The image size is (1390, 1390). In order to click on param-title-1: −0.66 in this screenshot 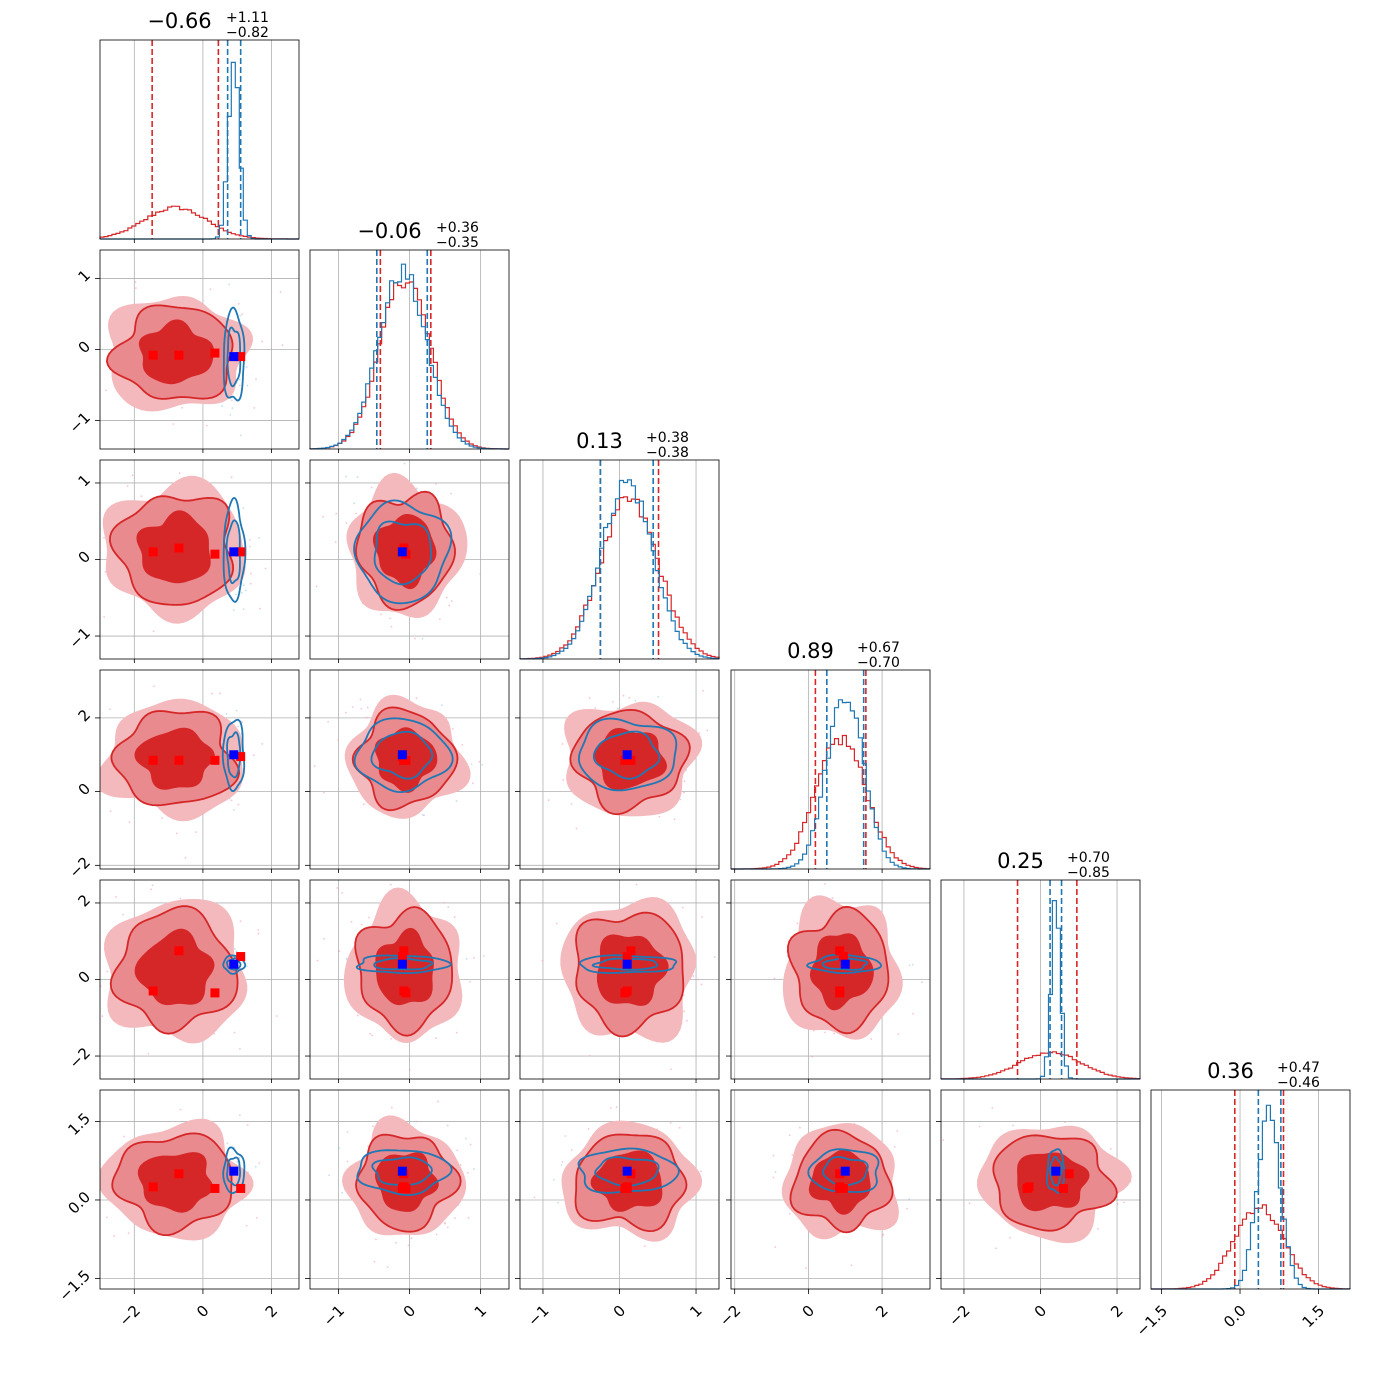, I will do `click(179, 21)`.